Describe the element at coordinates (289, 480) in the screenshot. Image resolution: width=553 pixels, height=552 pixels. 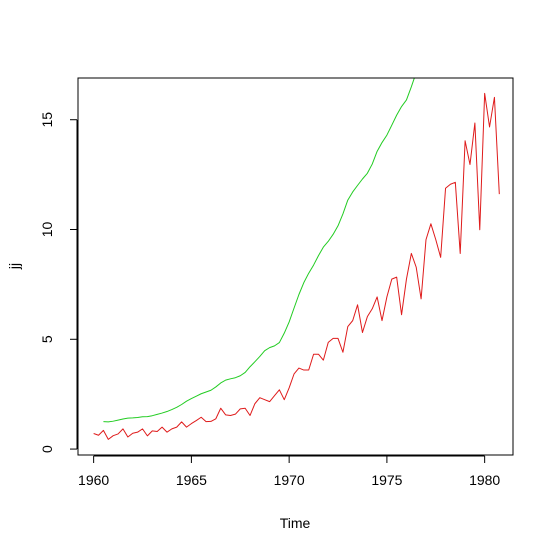
I see `x-tick-label: 1970` at that location.